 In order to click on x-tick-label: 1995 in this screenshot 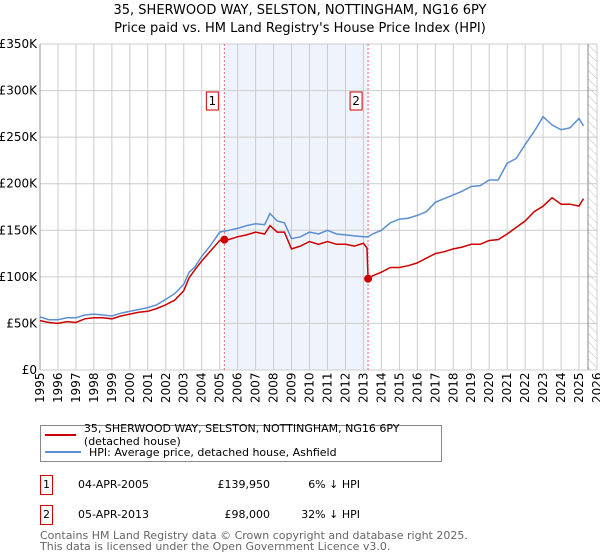, I will do `click(40, 387)`.